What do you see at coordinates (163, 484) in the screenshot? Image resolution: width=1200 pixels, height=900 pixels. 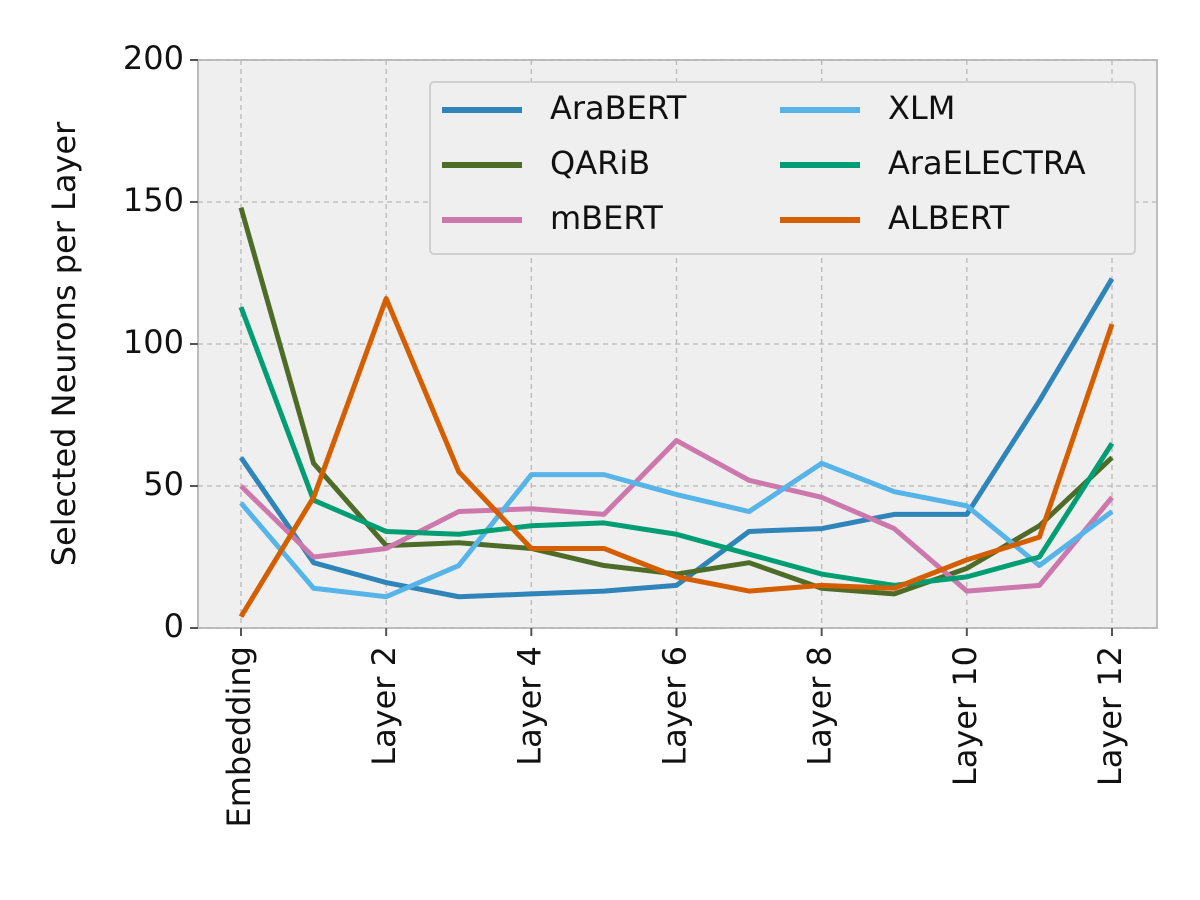 I see `y-tick-label: 50` at bounding box center [163, 484].